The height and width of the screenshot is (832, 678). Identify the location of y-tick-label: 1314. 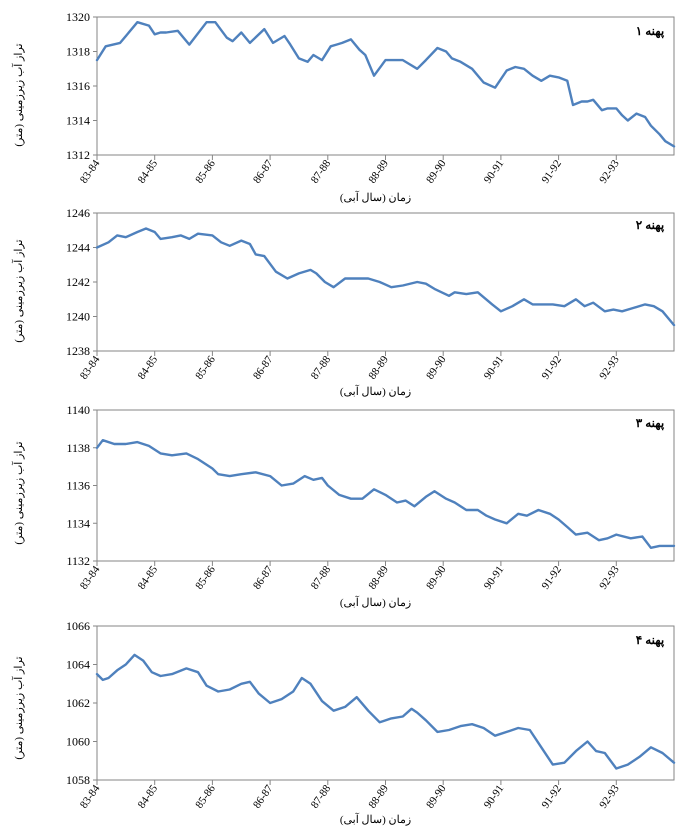
(78, 121).